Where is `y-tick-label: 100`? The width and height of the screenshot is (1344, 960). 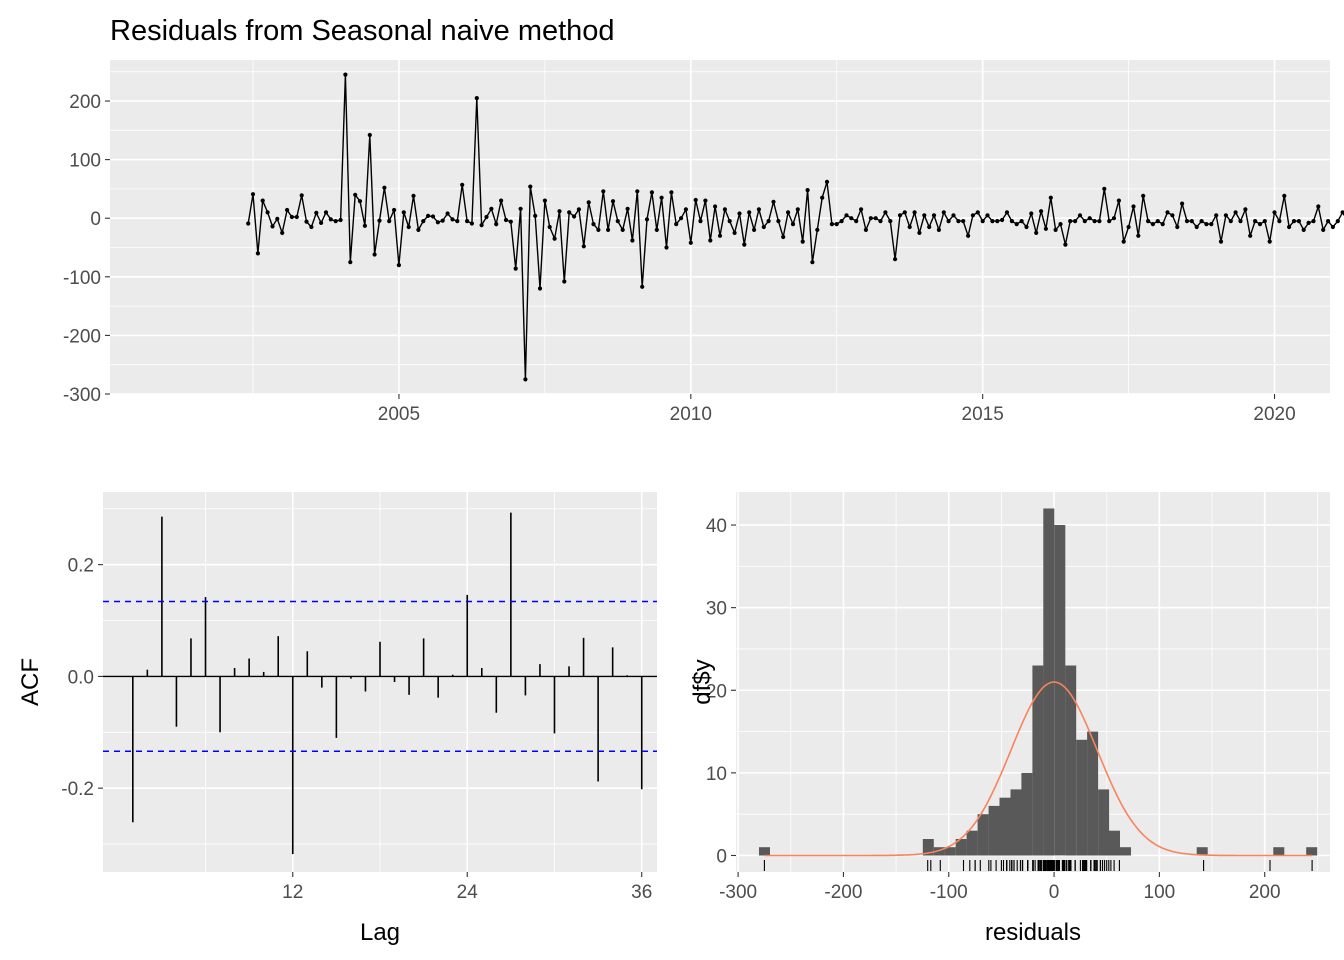 y-tick-label: 100 is located at coordinates (85, 161).